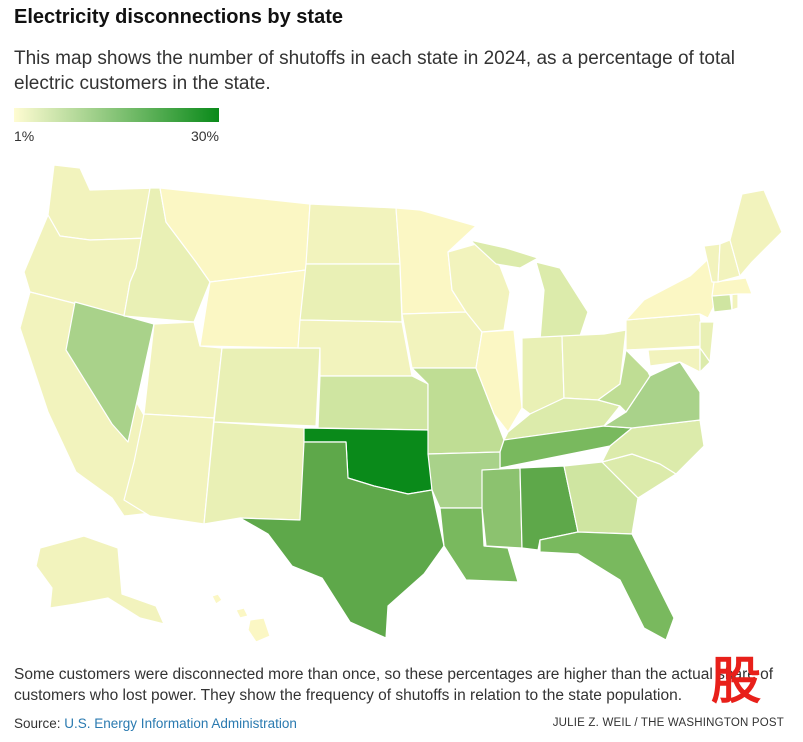 Image resolution: width=803 pixels, height=742 pixels. What do you see at coordinates (673, 284) in the screenshot?
I see `state-new-york` at bounding box center [673, 284].